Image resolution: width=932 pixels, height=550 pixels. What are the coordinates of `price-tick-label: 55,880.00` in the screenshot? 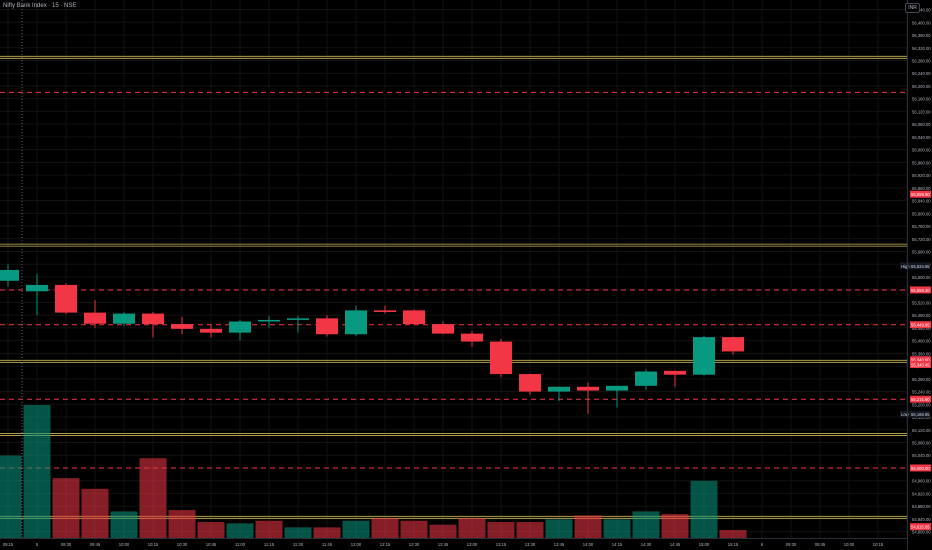 It's located at (921, 188).